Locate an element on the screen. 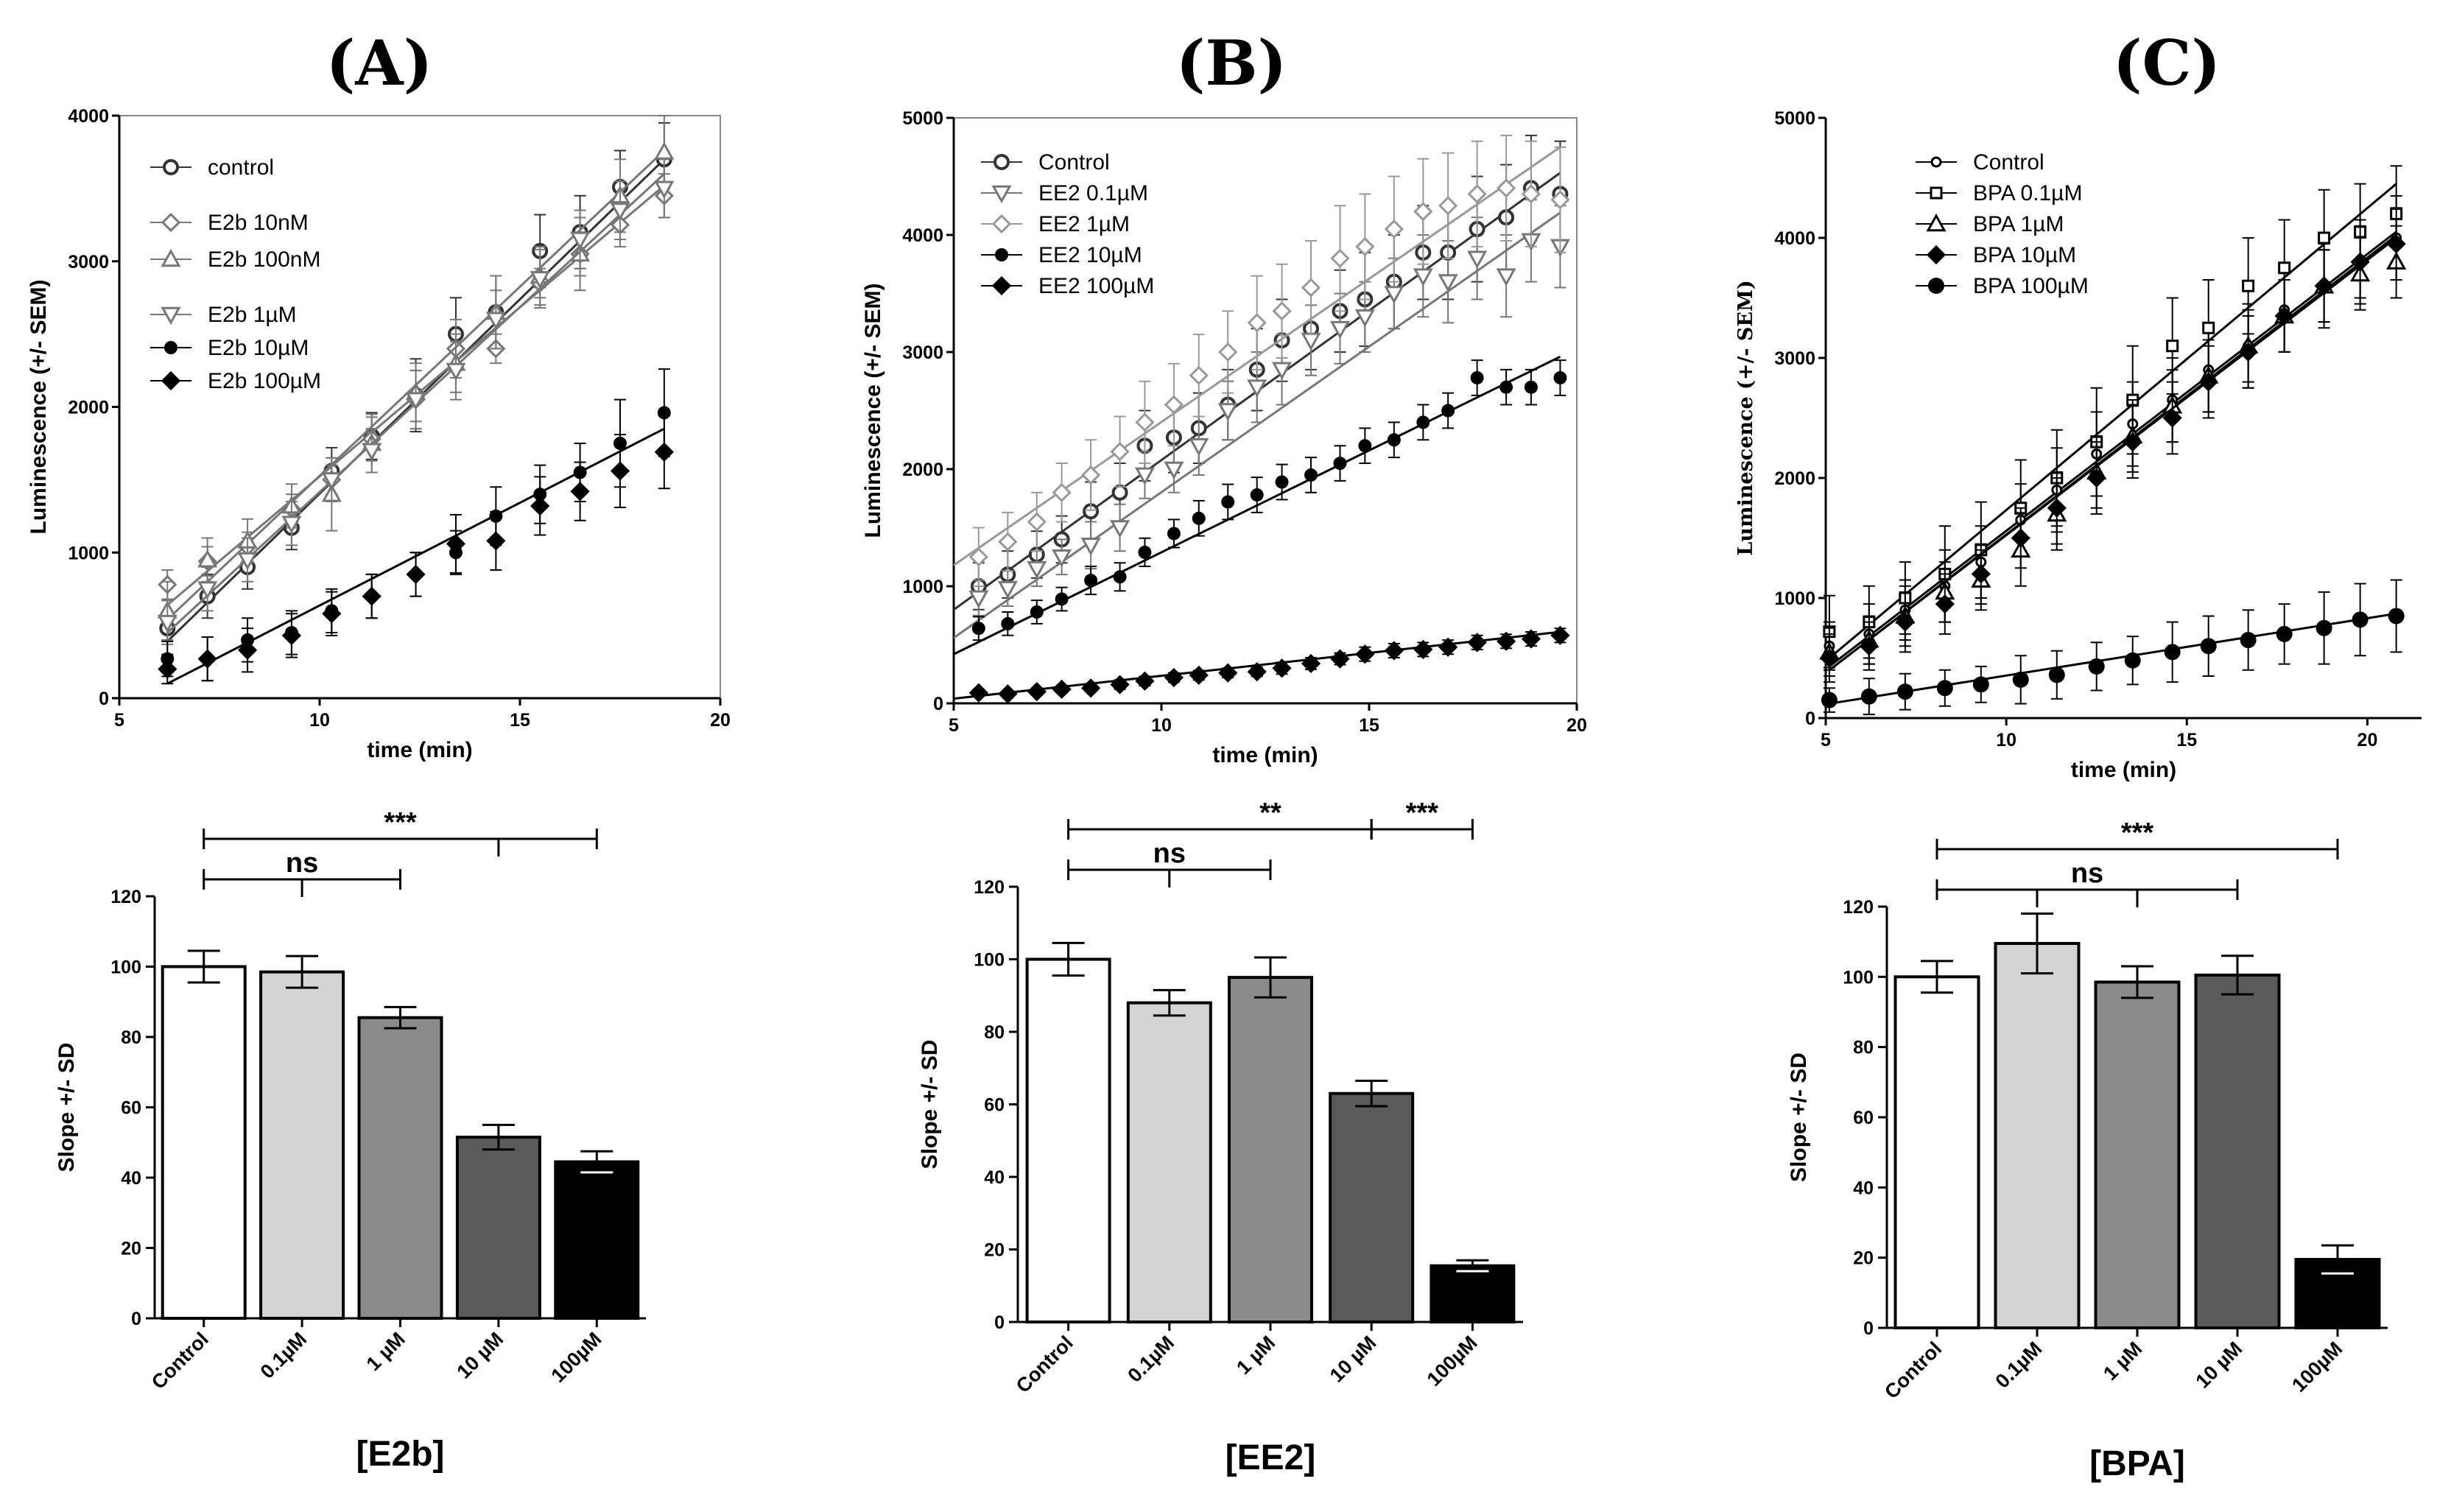  y-tick-label: 100 is located at coordinates (990, 961).